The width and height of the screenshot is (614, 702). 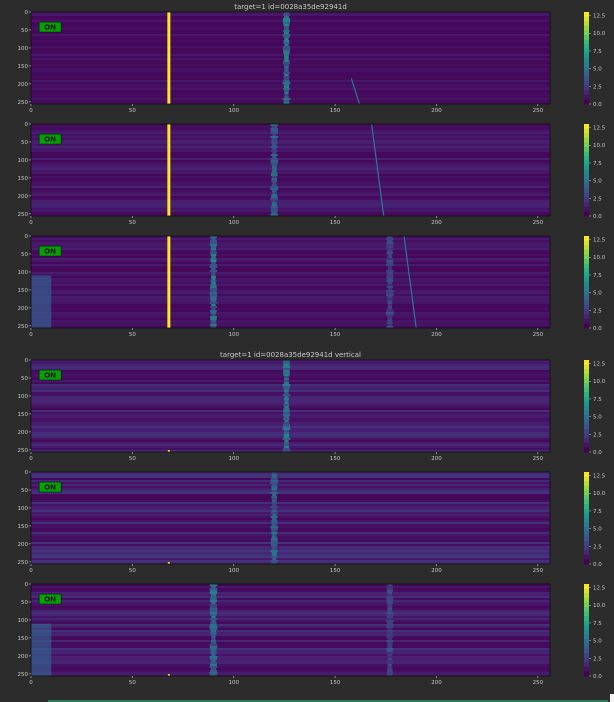 I want to click on x-tick-label: 150, so click(x=335, y=571).